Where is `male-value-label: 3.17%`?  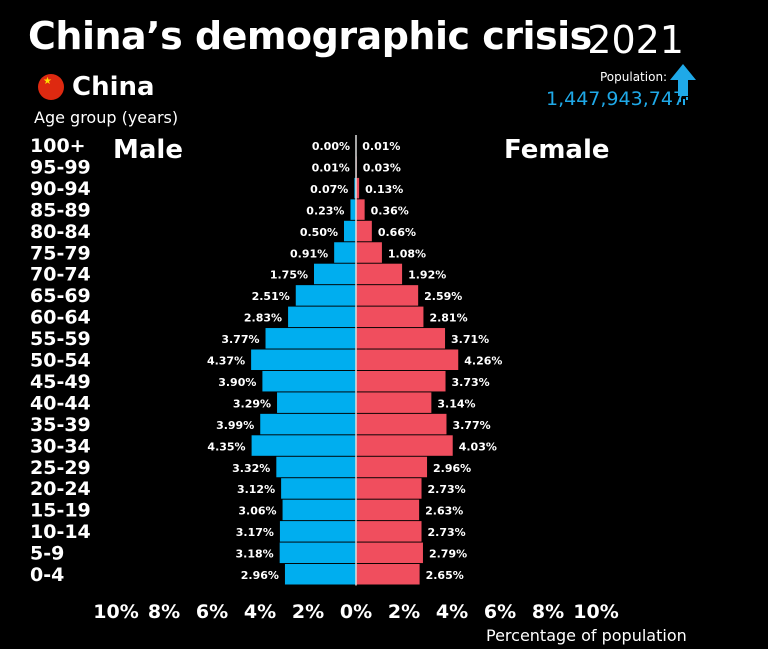 male-value-label: 3.17% is located at coordinates (255, 532).